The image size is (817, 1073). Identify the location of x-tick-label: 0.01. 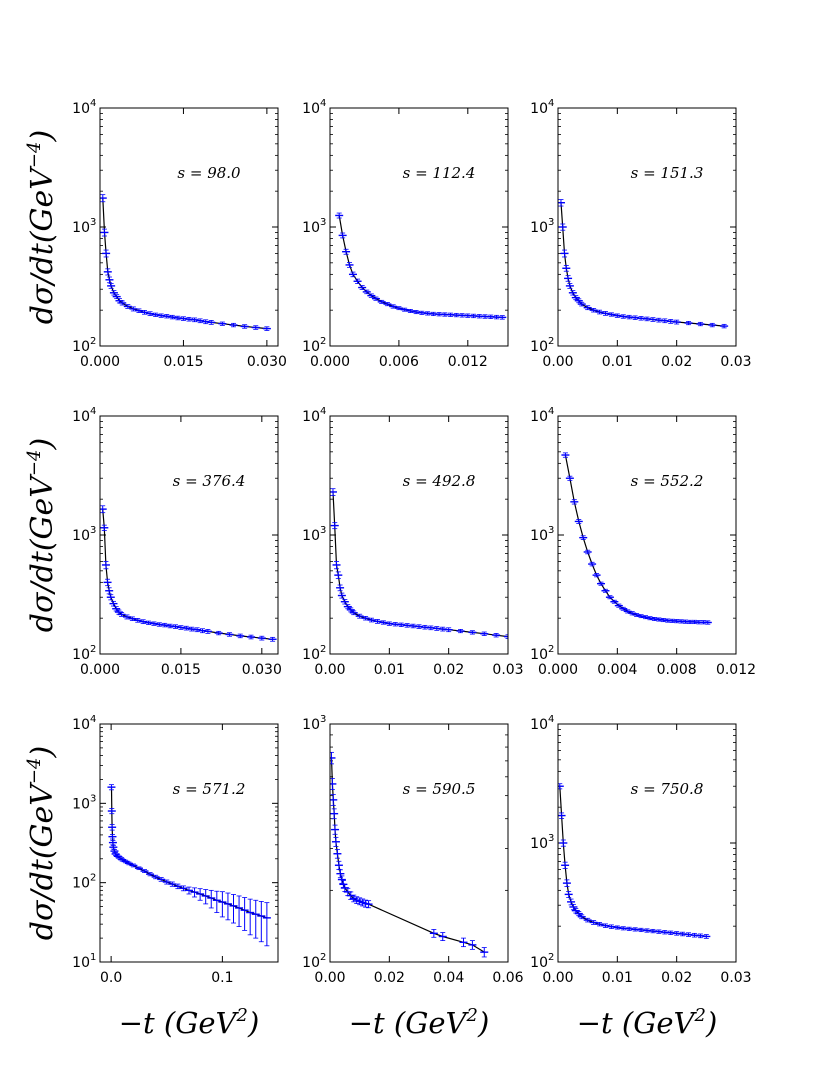
(617, 978).